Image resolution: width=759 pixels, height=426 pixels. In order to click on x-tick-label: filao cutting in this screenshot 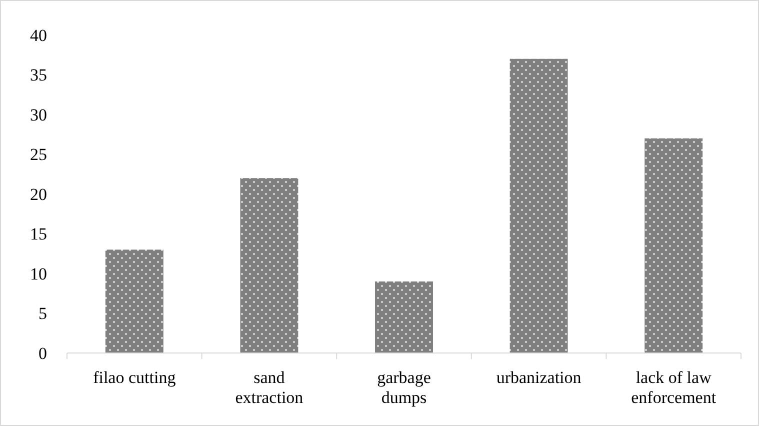, I will do `click(134, 377)`.